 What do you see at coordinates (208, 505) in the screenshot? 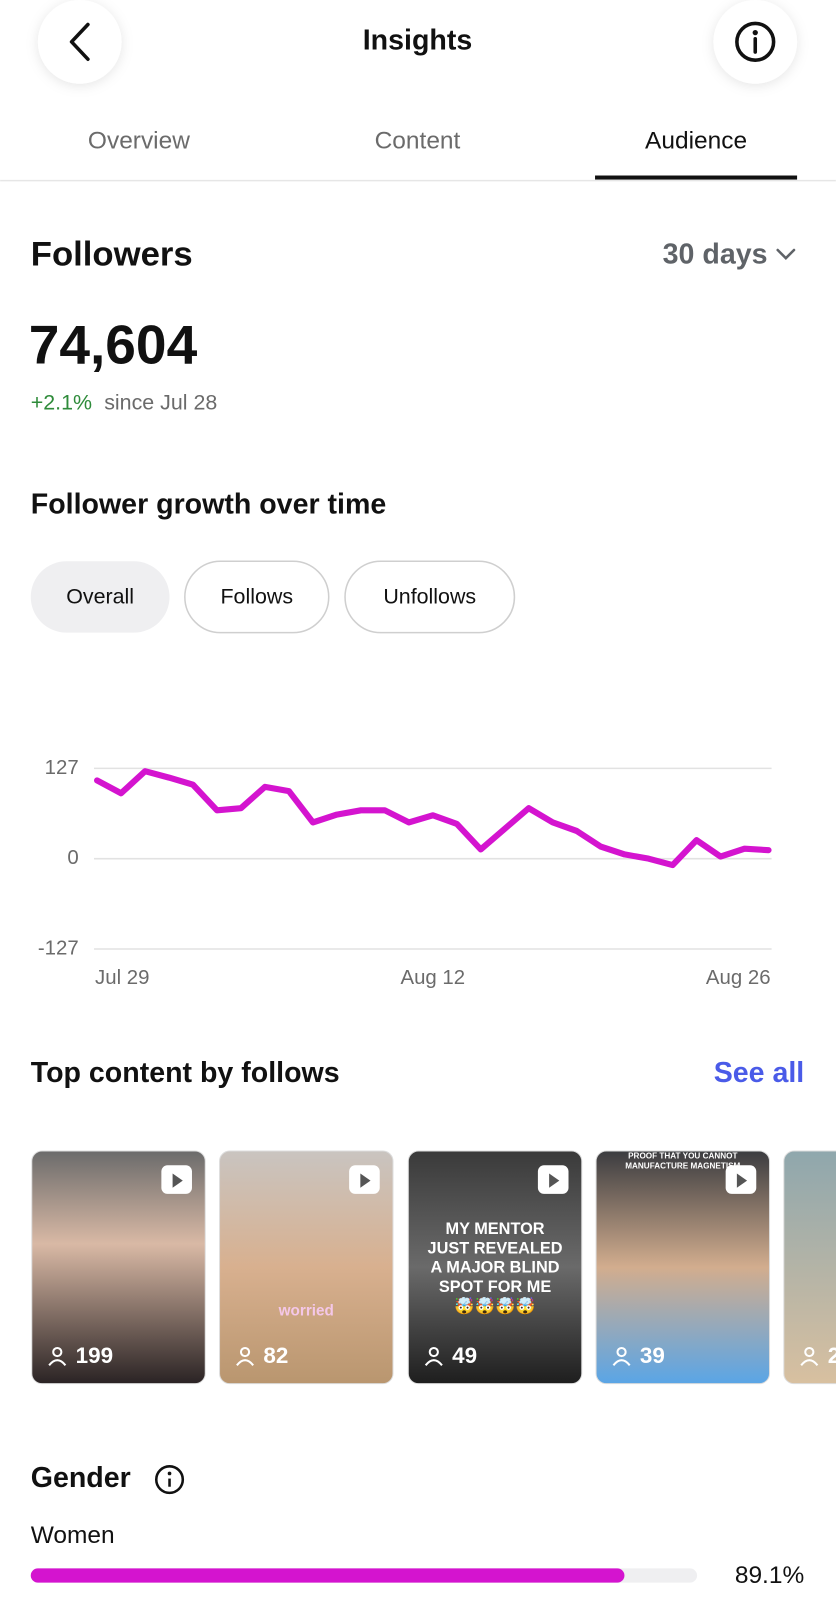
I see `section-title: Follower growth over time` at bounding box center [208, 505].